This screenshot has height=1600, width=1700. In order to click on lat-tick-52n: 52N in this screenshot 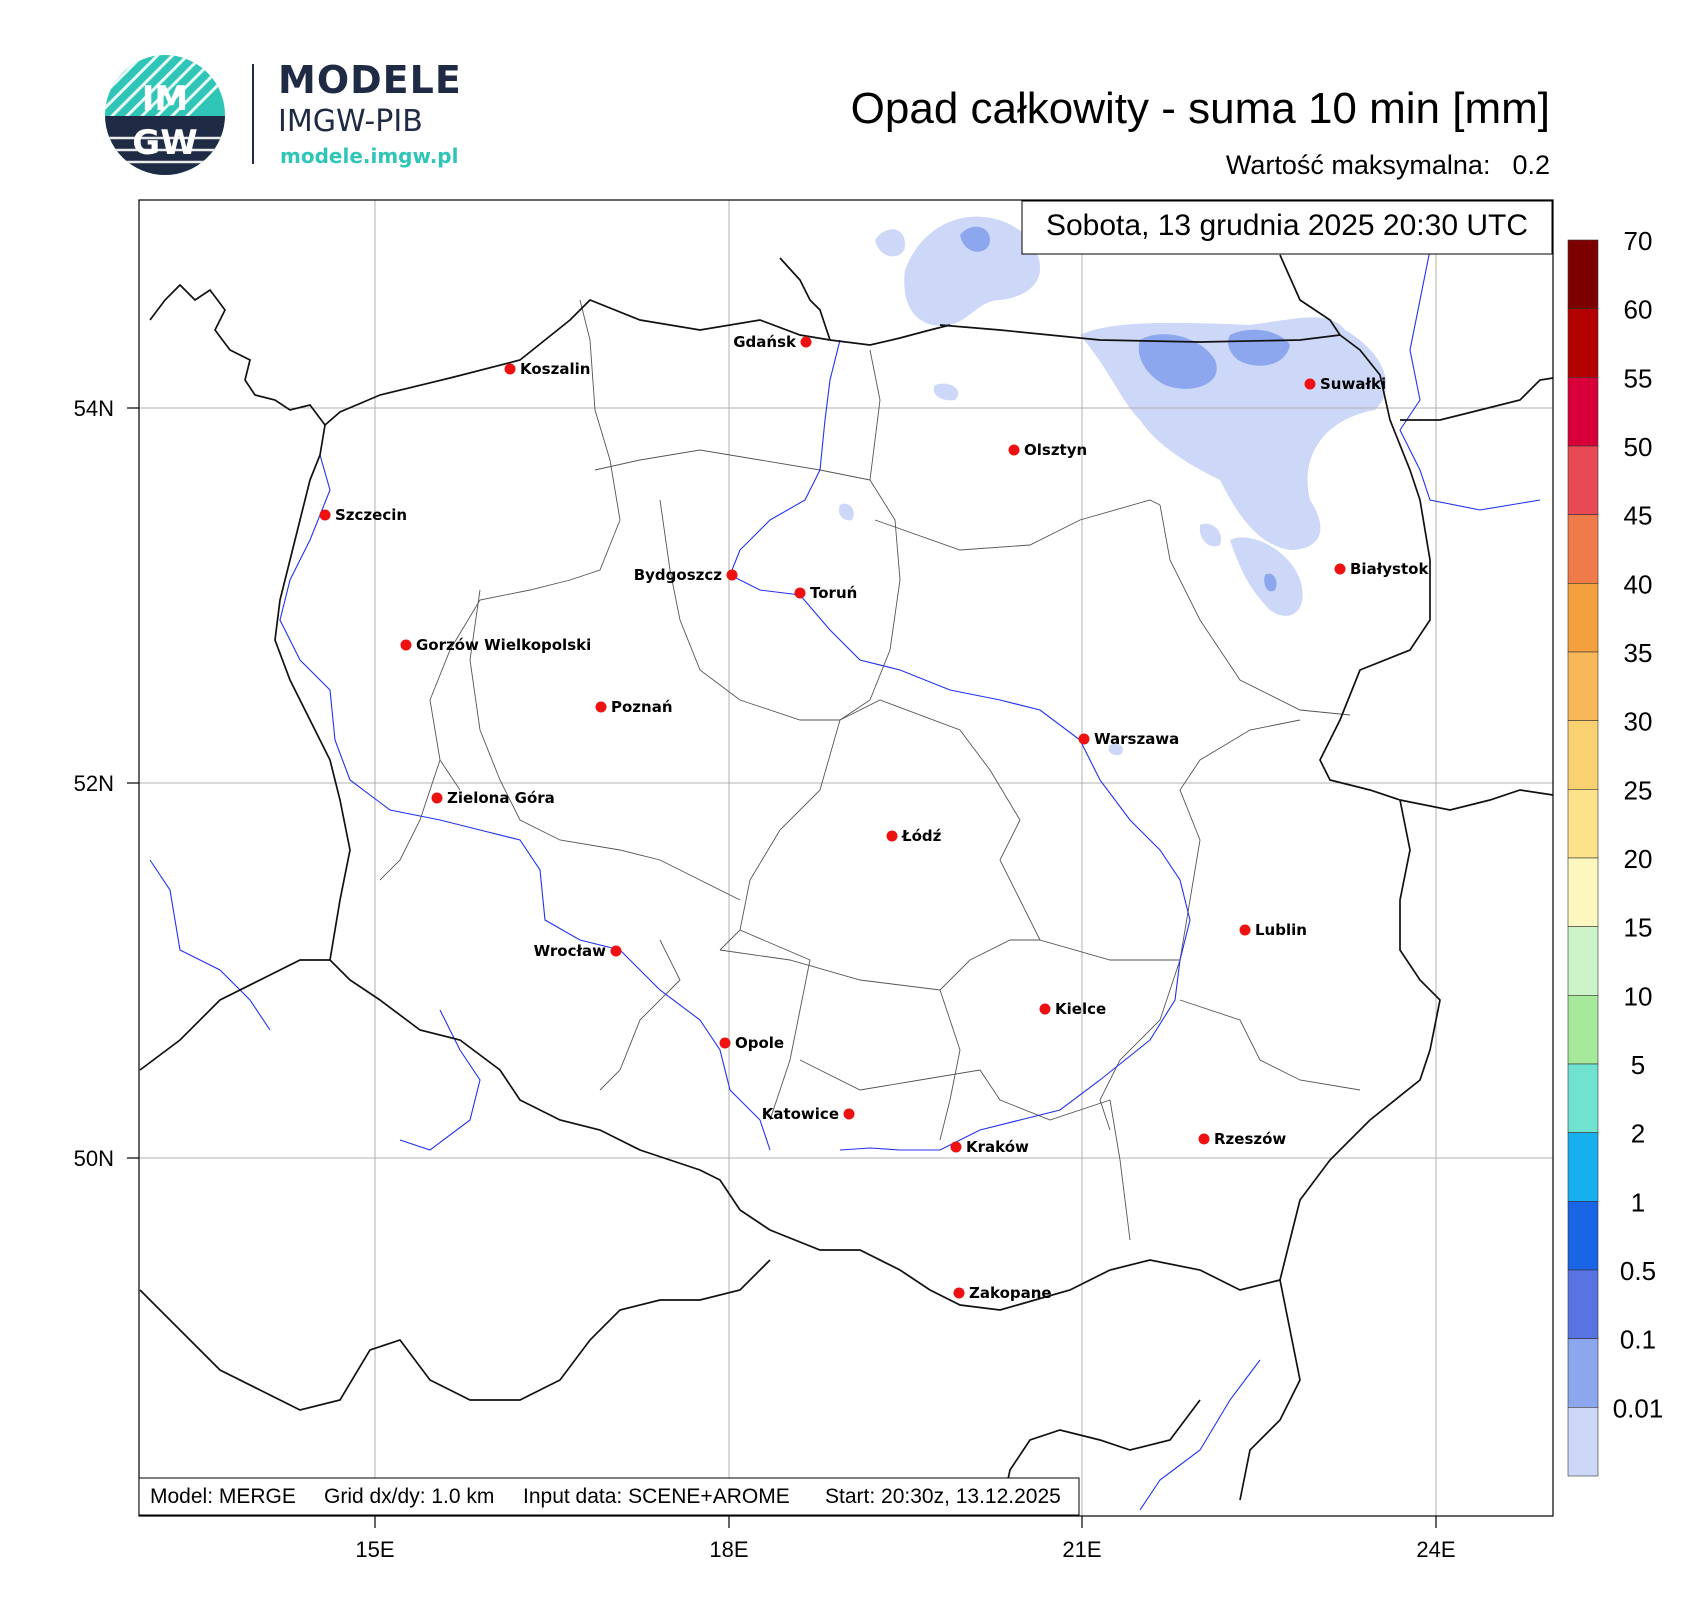, I will do `click(94, 783)`.